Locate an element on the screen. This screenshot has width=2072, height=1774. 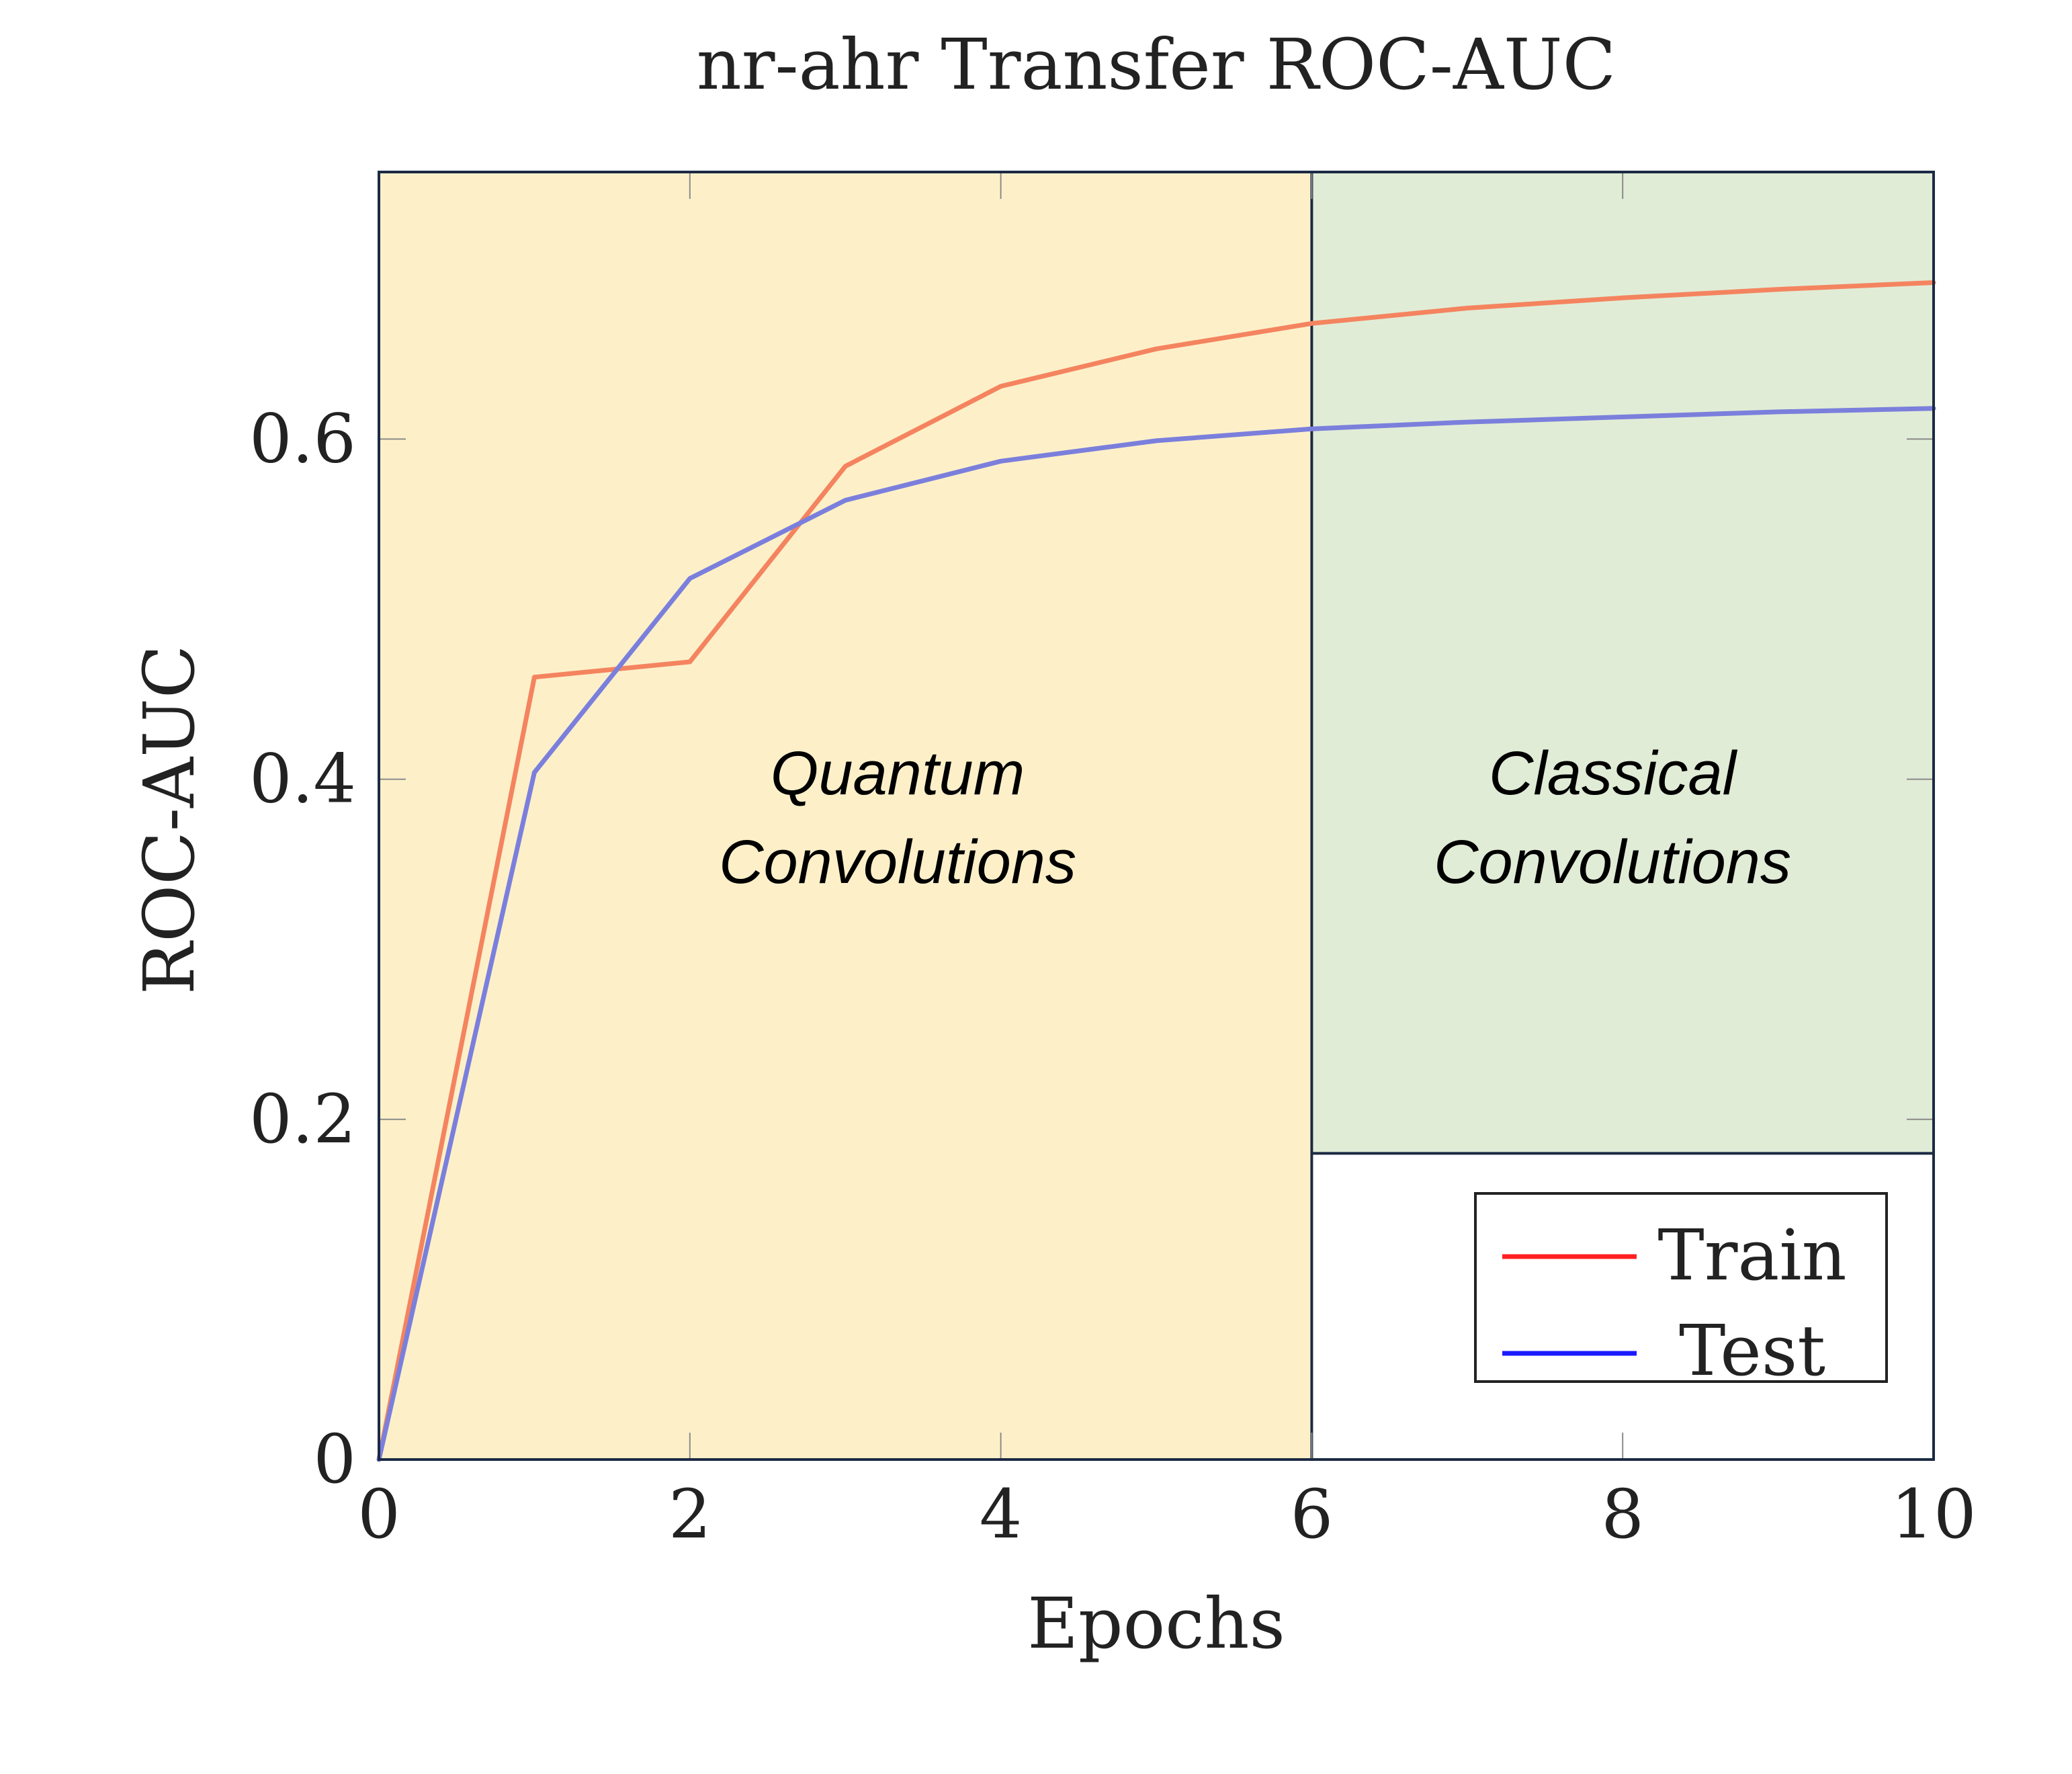
quantum-region-label-line2: Convolutions is located at coordinates (897, 862).